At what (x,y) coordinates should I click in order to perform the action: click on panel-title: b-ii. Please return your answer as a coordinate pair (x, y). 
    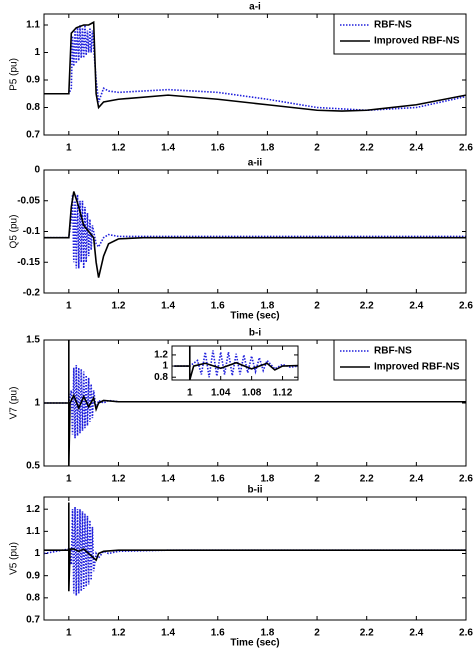
    Looking at the image, I should click on (255, 490).